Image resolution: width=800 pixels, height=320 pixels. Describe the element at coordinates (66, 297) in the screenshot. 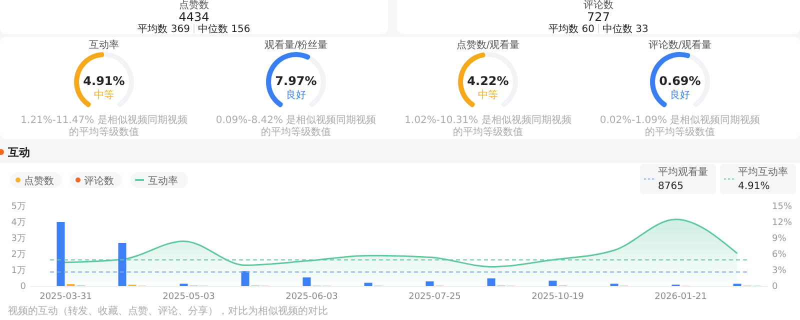

I see `x-tick-label: 2025-03-31` at that location.